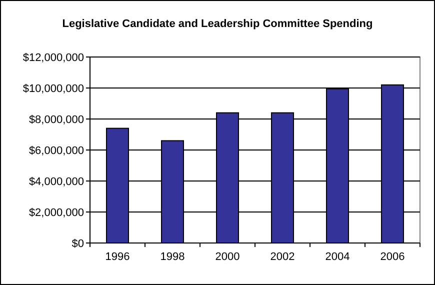 The width and height of the screenshot is (435, 285). What do you see at coordinates (282, 257) in the screenshot?
I see `x-tick-label: 2002` at bounding box center [282, 257].